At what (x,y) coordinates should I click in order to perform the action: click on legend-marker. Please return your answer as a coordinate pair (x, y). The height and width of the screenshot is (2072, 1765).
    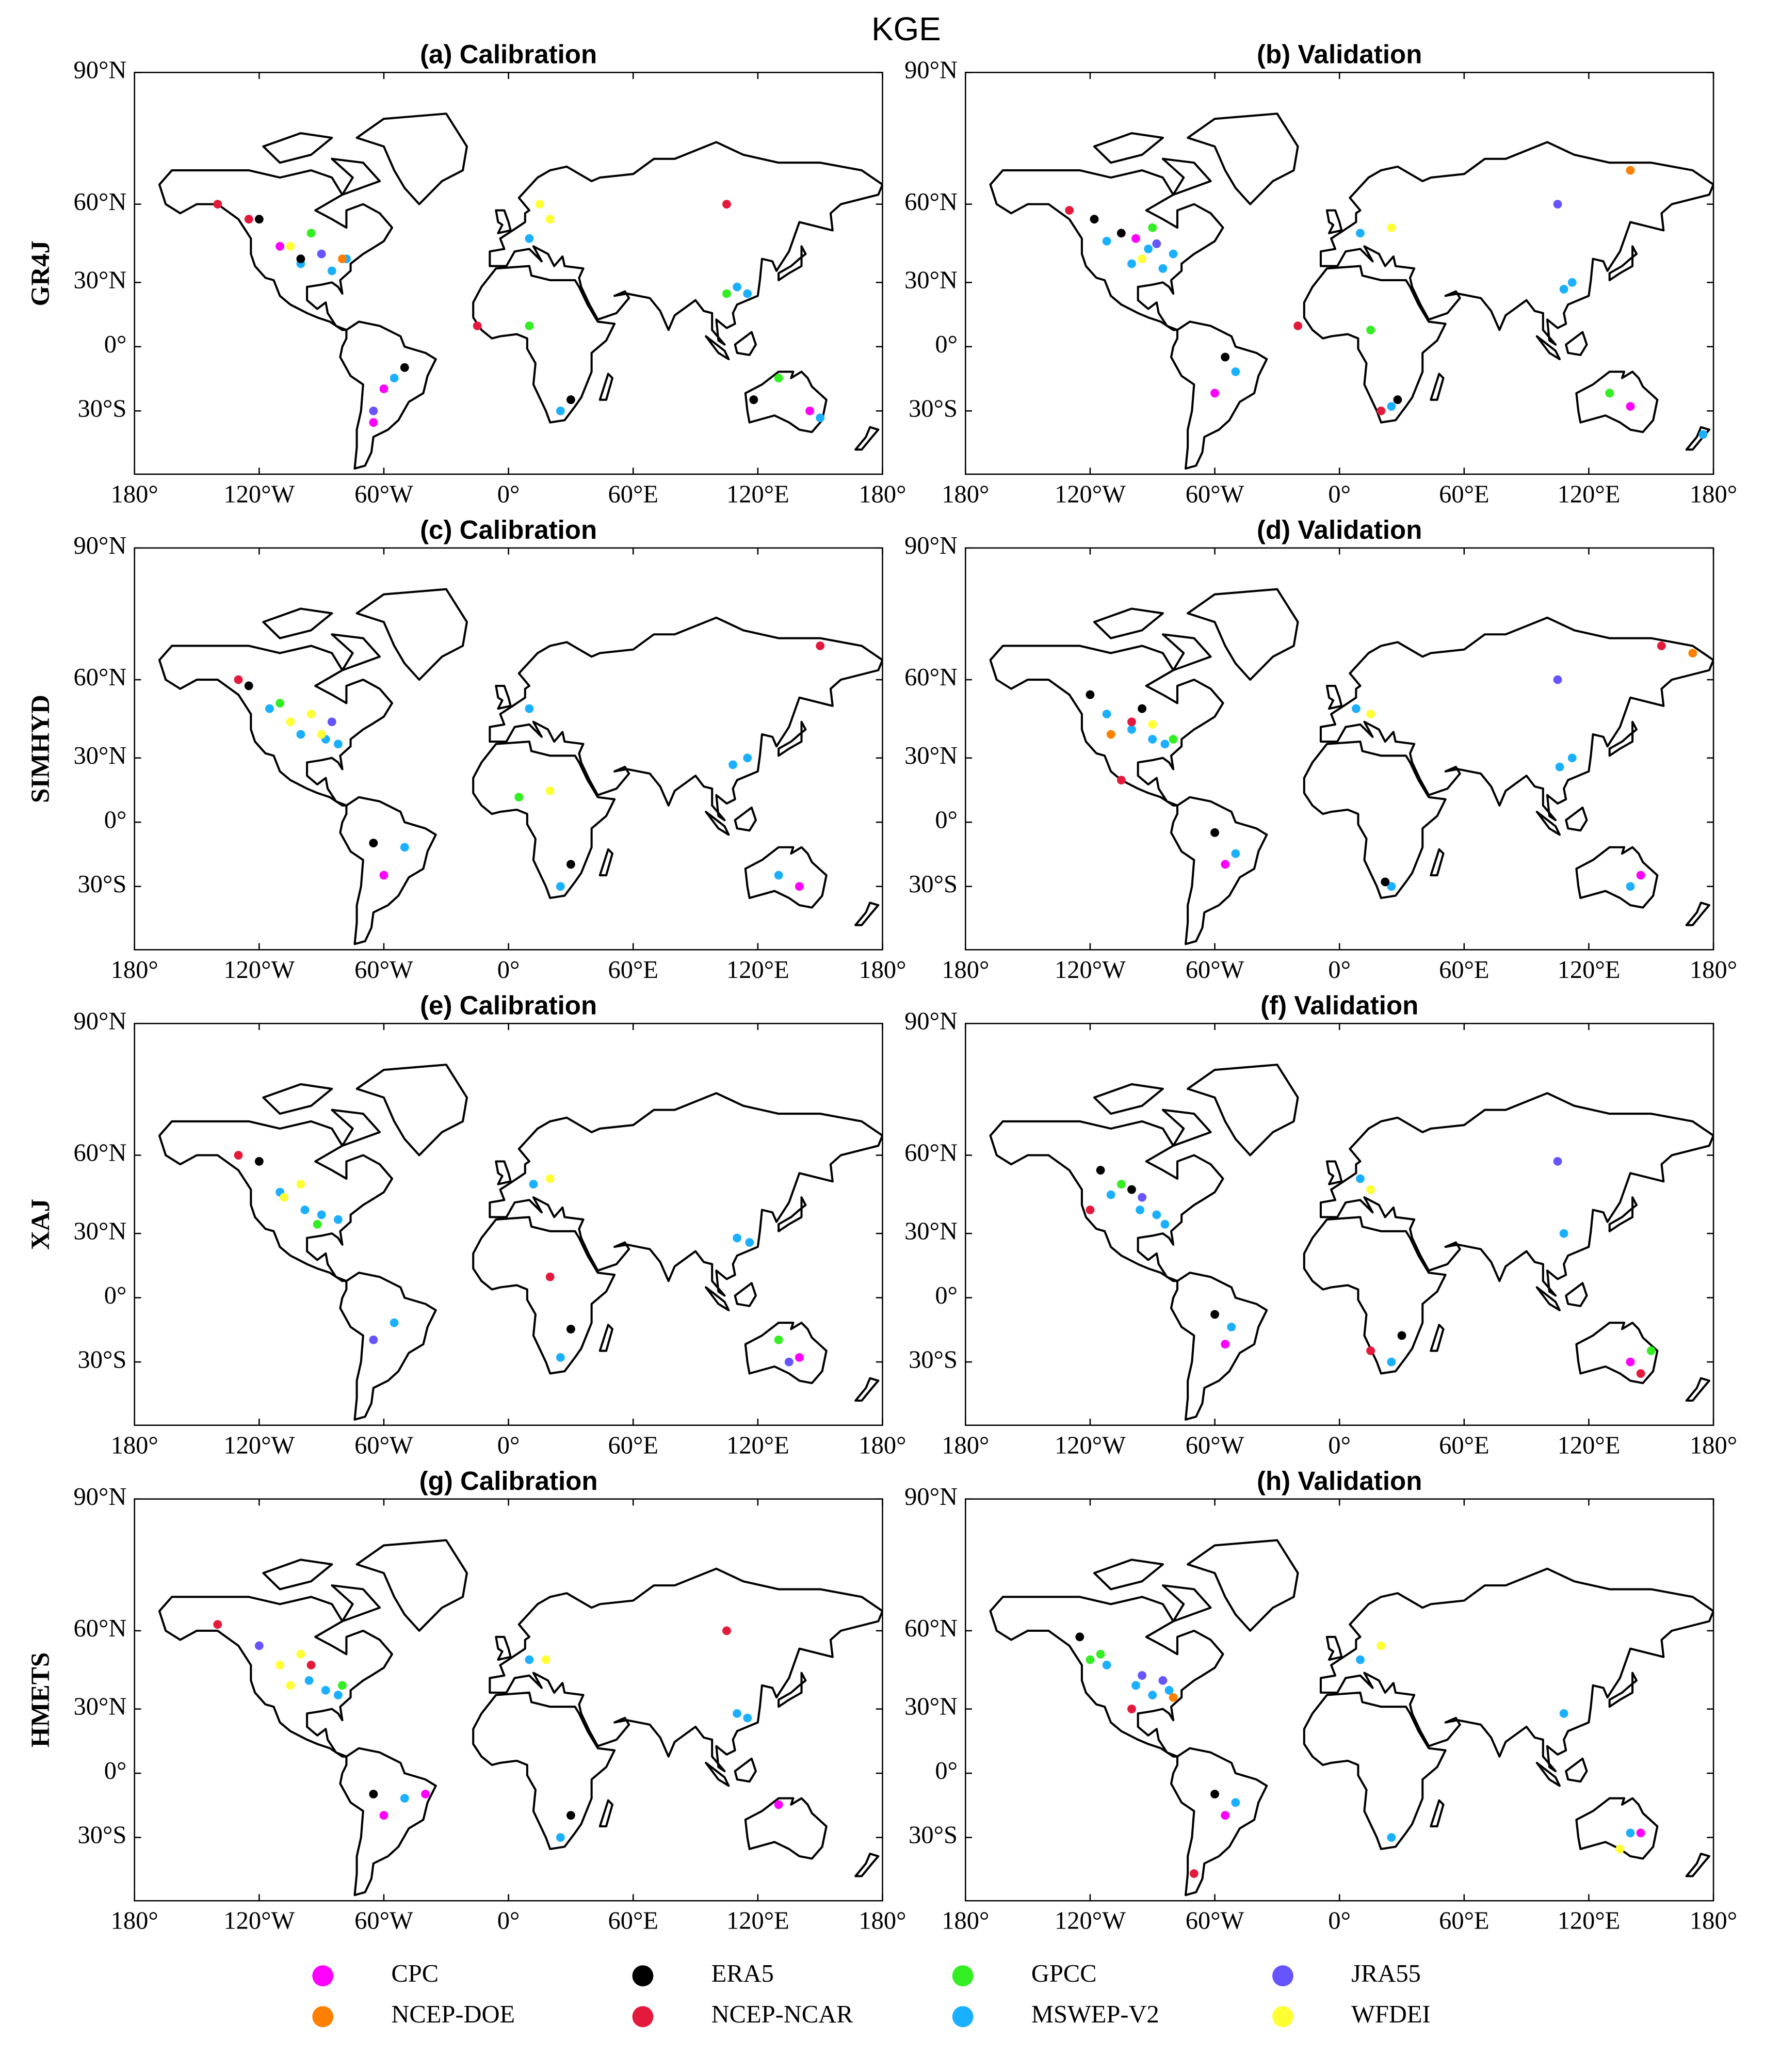
    Looking at the image, I should click on (323, 1976).